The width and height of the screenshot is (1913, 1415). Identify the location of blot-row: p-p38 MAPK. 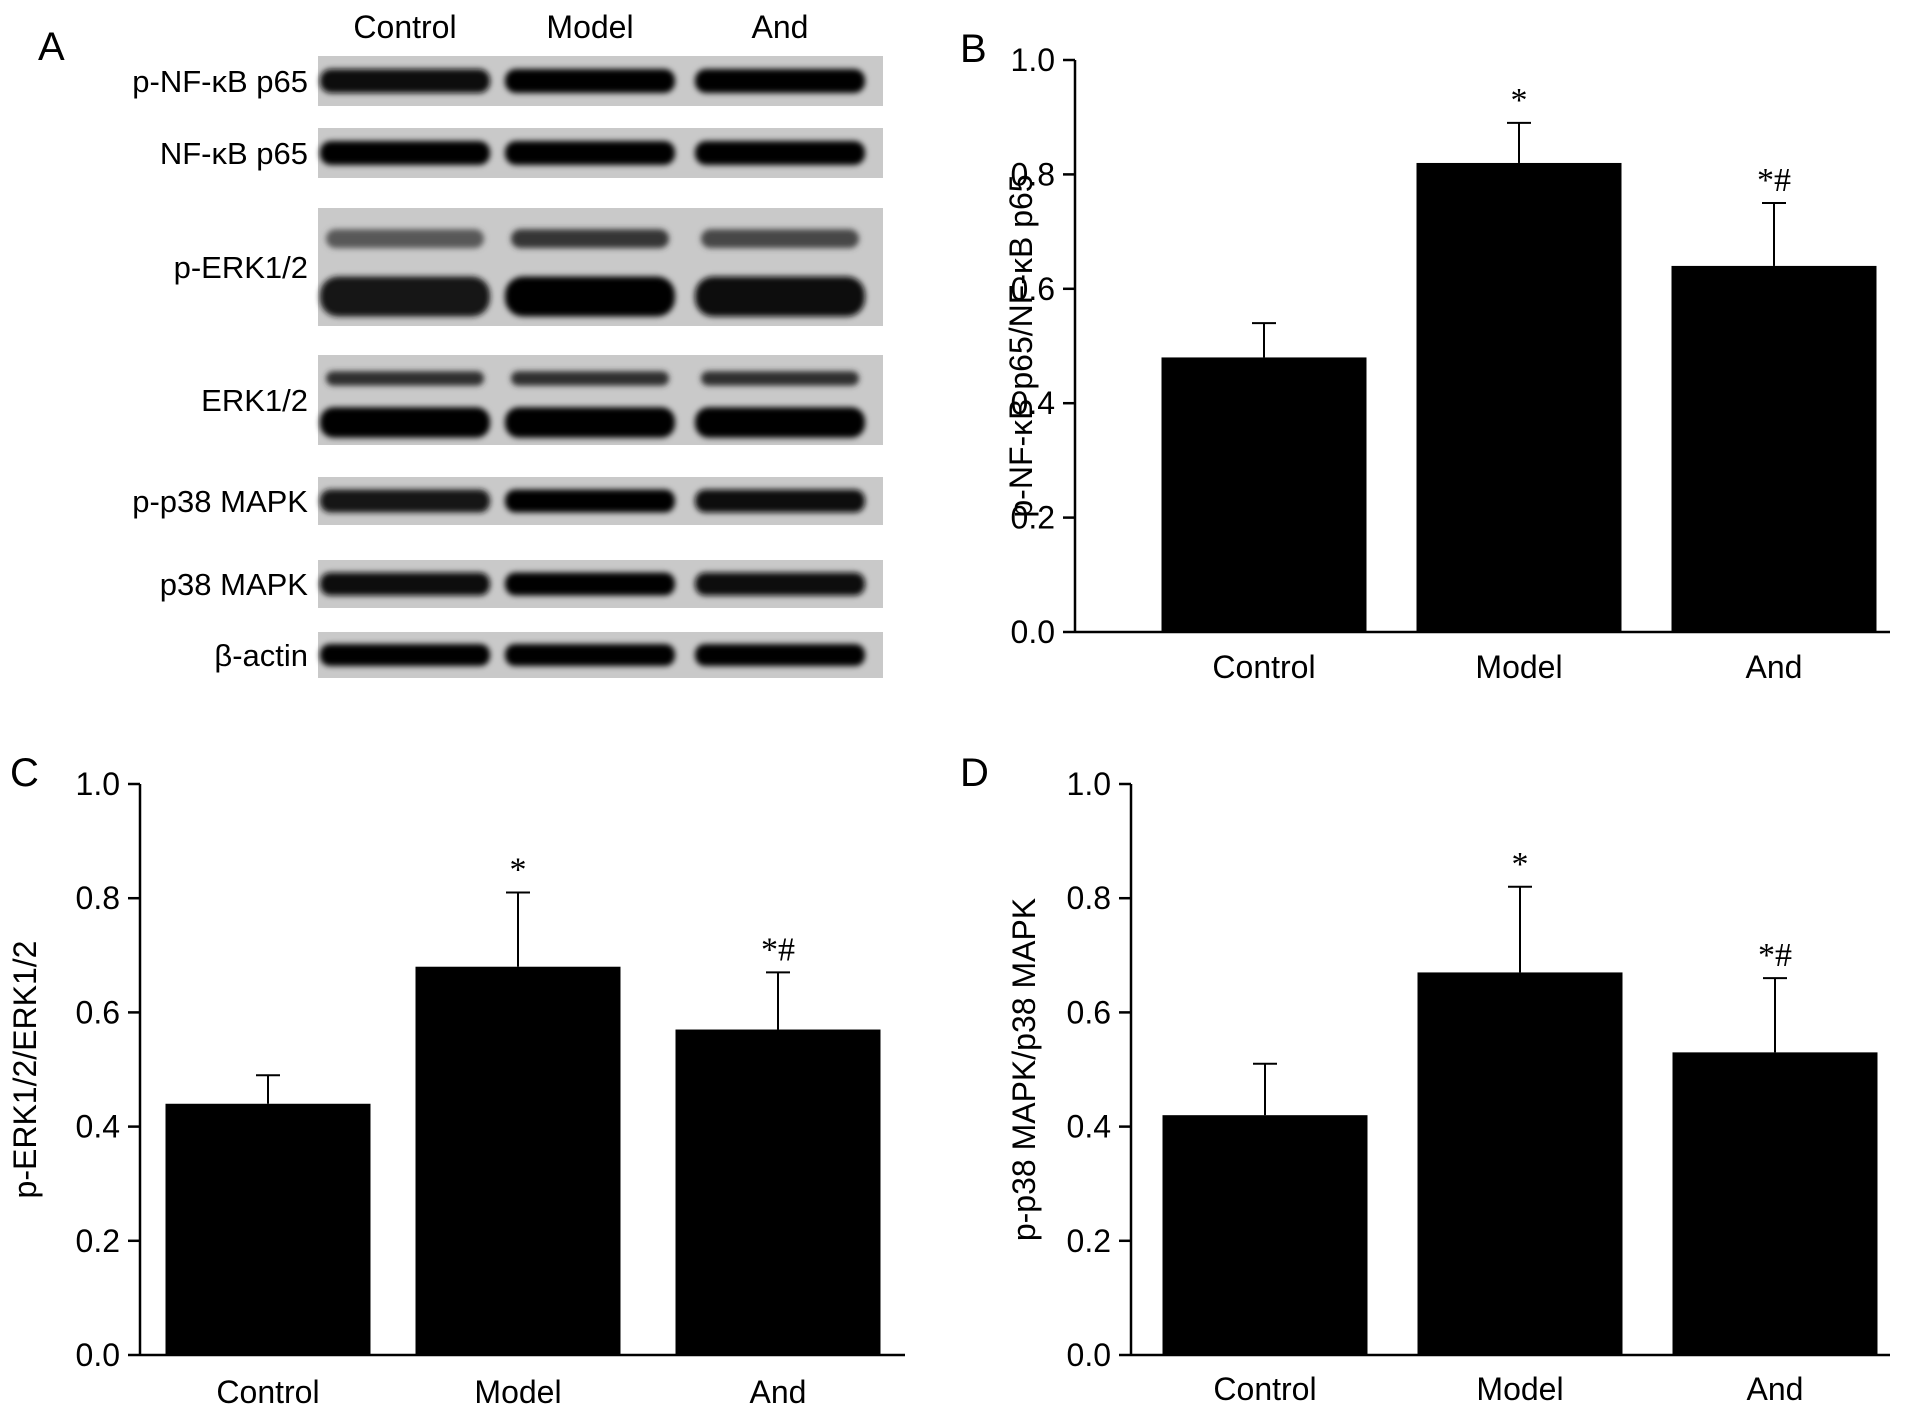
(507, 501).